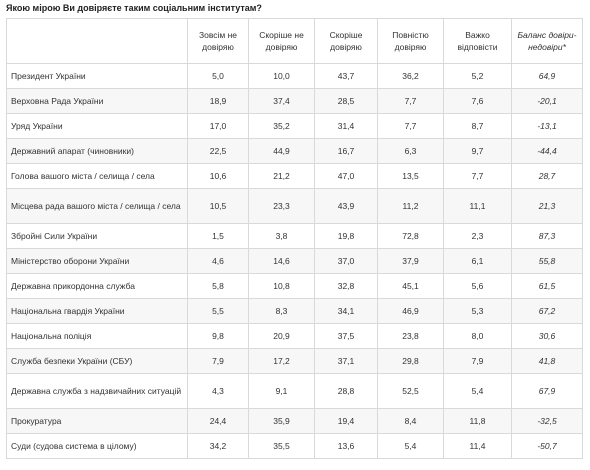 This screenshot has width=590, height=470. I want to click on rather-not-trust-cell: 35,9, so click(281, 421).